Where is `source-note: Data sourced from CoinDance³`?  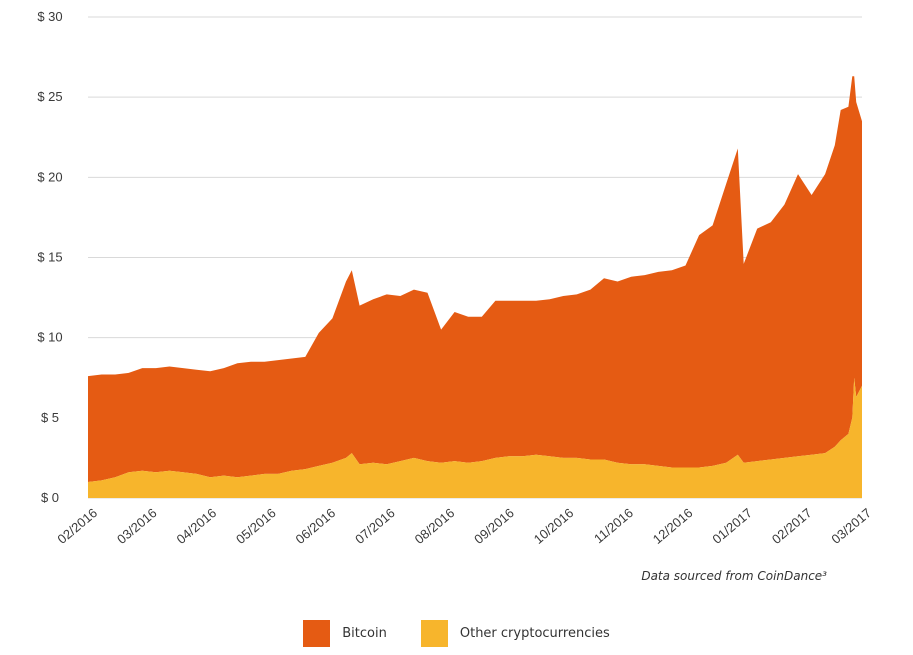
source-note: Data sourced from CoinDance³ is located at coordinates (734, 576).